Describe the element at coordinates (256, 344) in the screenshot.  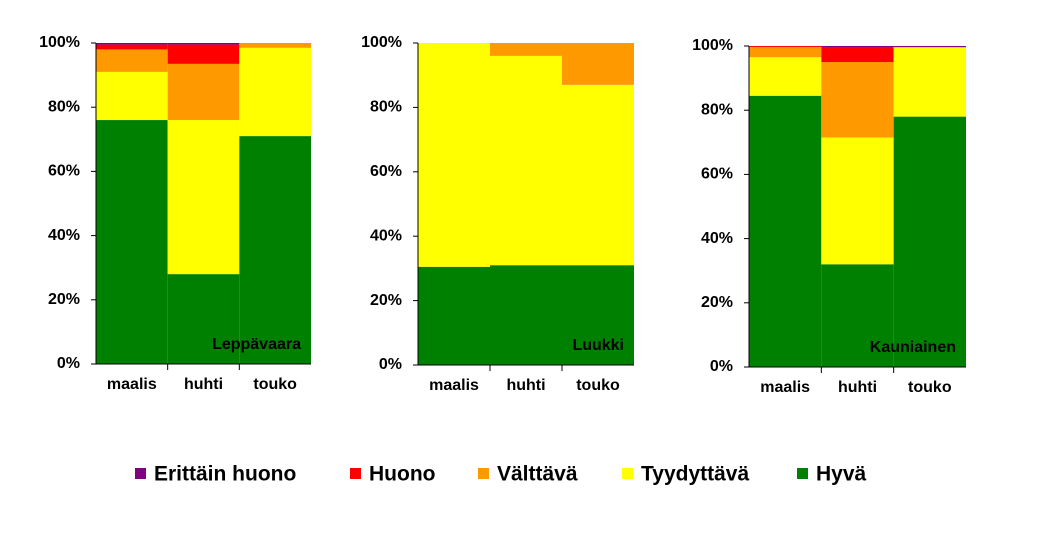
I see `chart-title: Leppävaara` at that location.